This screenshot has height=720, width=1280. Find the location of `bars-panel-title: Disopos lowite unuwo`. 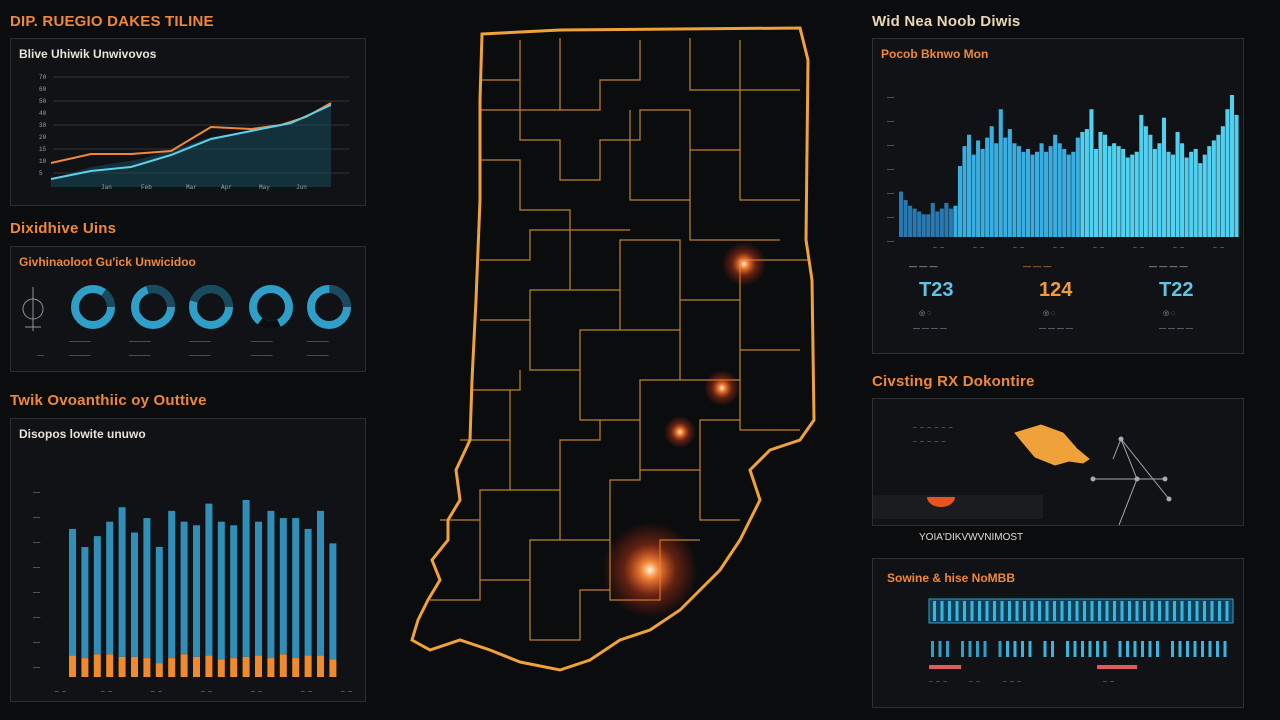

bars-panel-title: Disopos lowite unuwo is located at coordinates (82, 434).